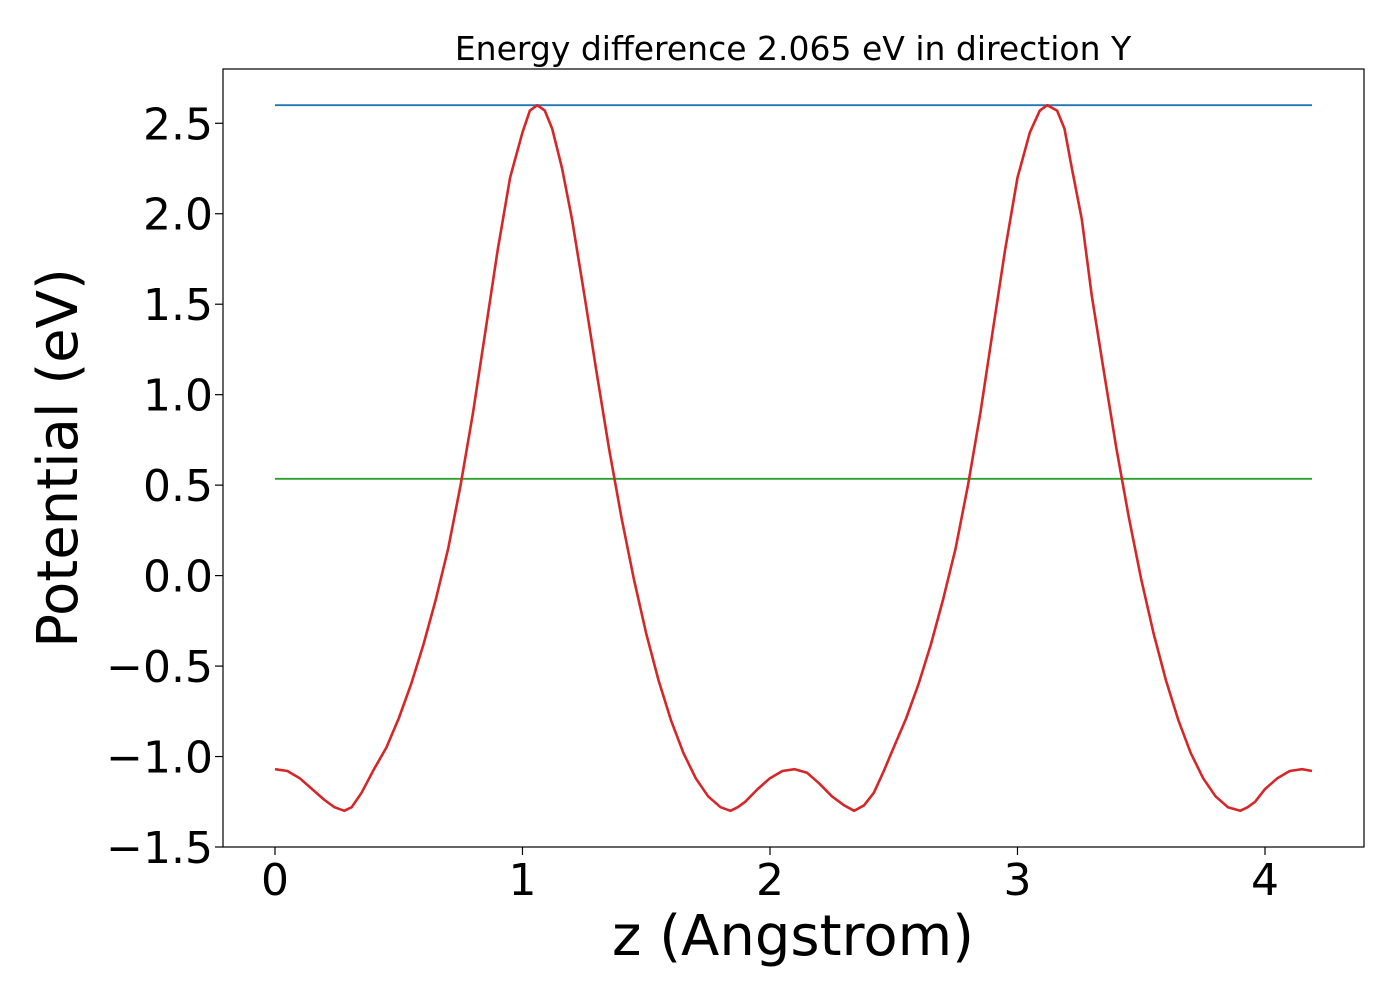 This screenshot has height=1000, width=1400. Describe the element at coordinates (275, 880) in the screenshot. I see `x-tick-label: 0` at that location.